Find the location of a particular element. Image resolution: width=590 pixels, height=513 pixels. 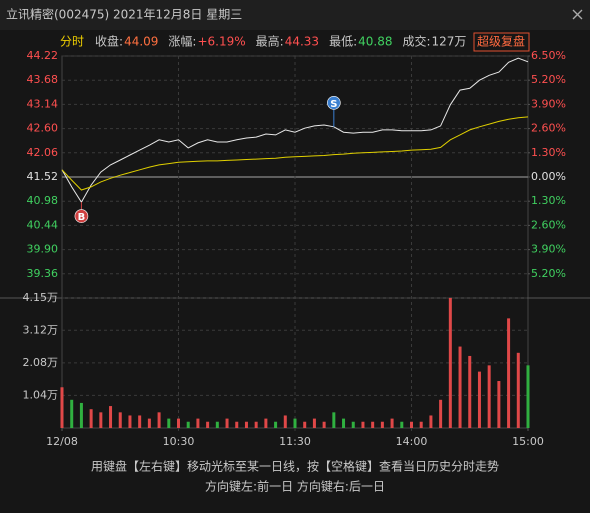

info-value: 127万 is located at coordinates (449, 42).